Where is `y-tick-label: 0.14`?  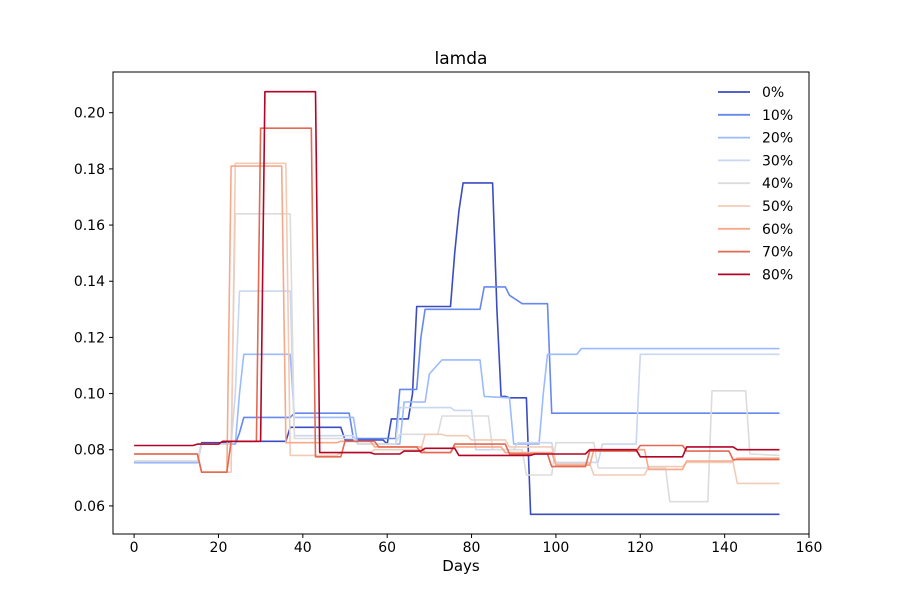
y-tick-label: 0.14 is located at coordinates (89, 282).